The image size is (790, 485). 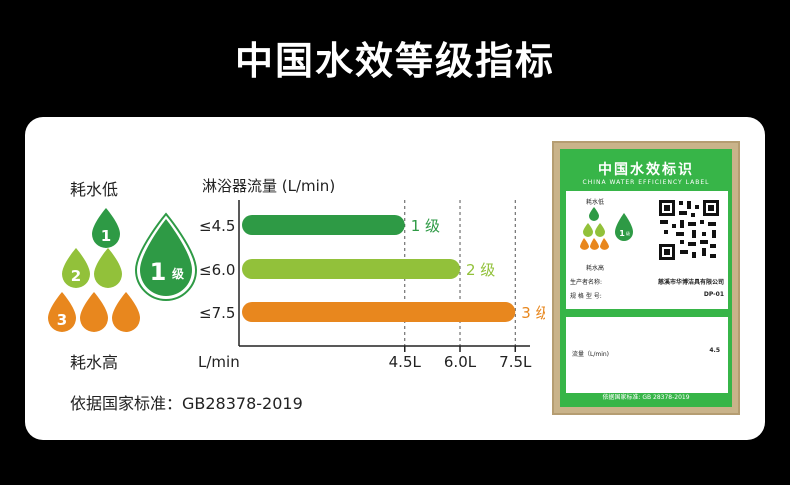 I want to click on page-title: 中国水效等级指标, so click(x=394, y=61).